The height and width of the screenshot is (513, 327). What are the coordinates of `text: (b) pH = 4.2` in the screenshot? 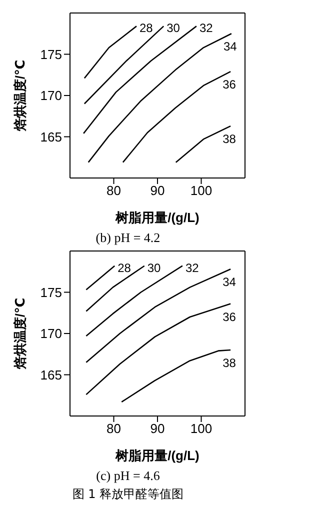 It's located at (128, 238).